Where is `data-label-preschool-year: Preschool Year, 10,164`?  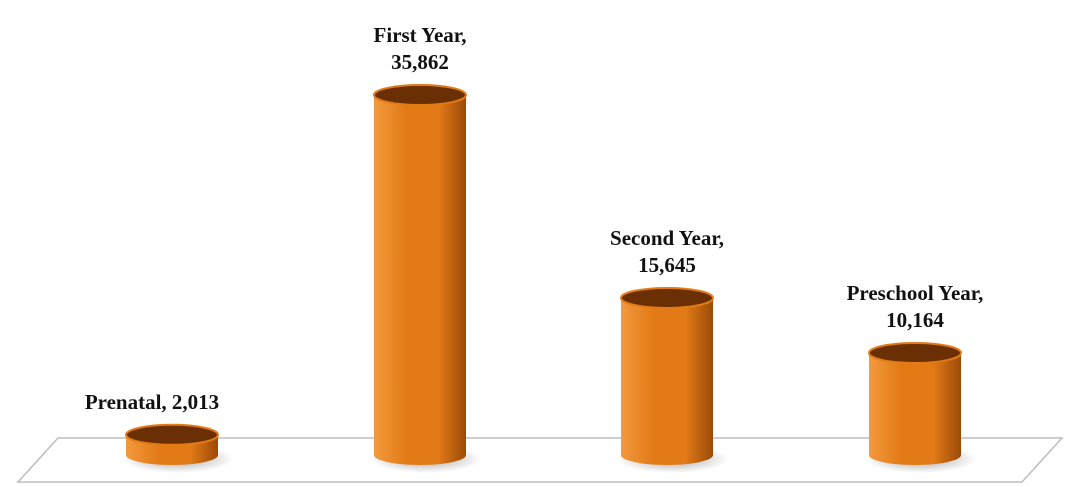 data-label-preschool-year: Preschool Year, 10,164 is located at coordinates (915, 306).